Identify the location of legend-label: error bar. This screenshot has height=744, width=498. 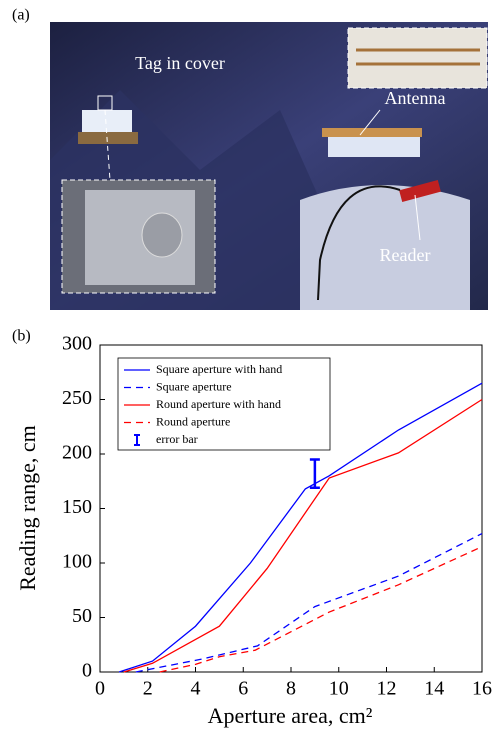
(177, 439).